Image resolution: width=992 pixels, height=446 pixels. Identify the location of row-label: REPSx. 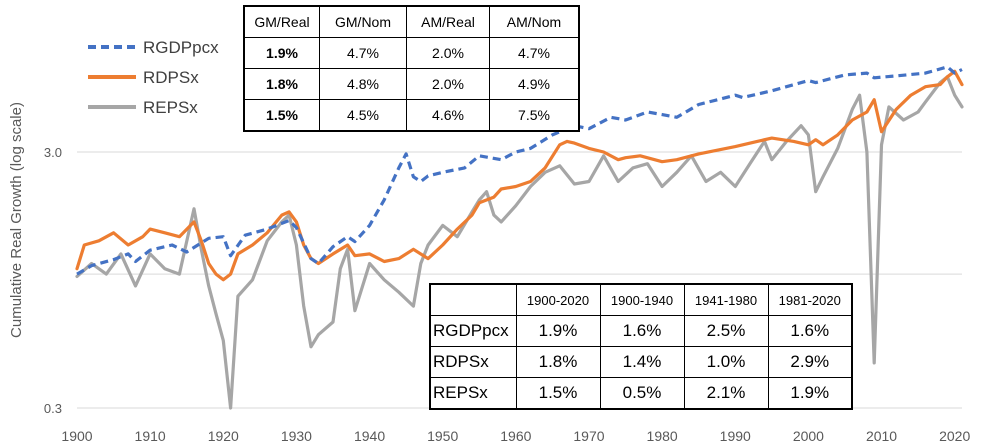
(473, 393).